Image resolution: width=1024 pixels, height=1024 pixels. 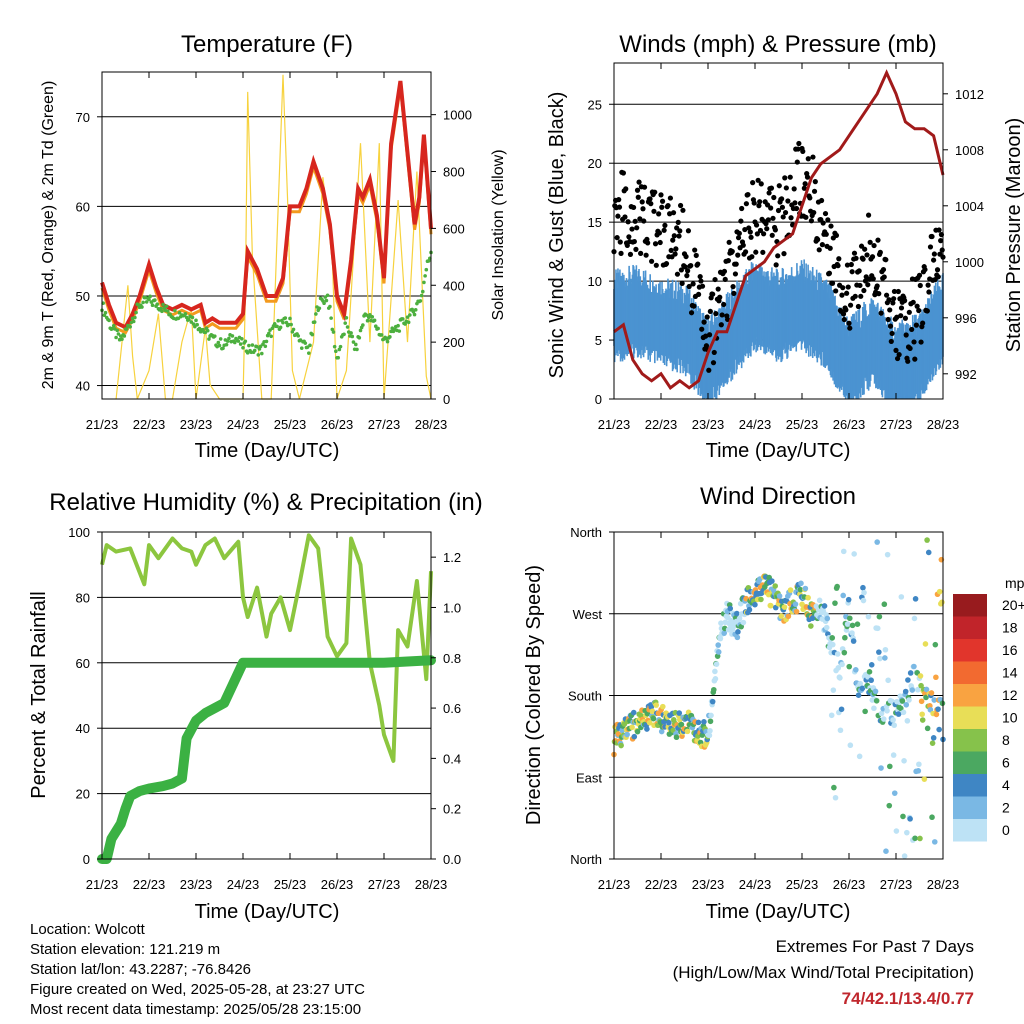 I want to click on temperature-ylabel: 2m & 9m T (Red, Orange) & 2m Td (Green), so click(x=48, y=235).